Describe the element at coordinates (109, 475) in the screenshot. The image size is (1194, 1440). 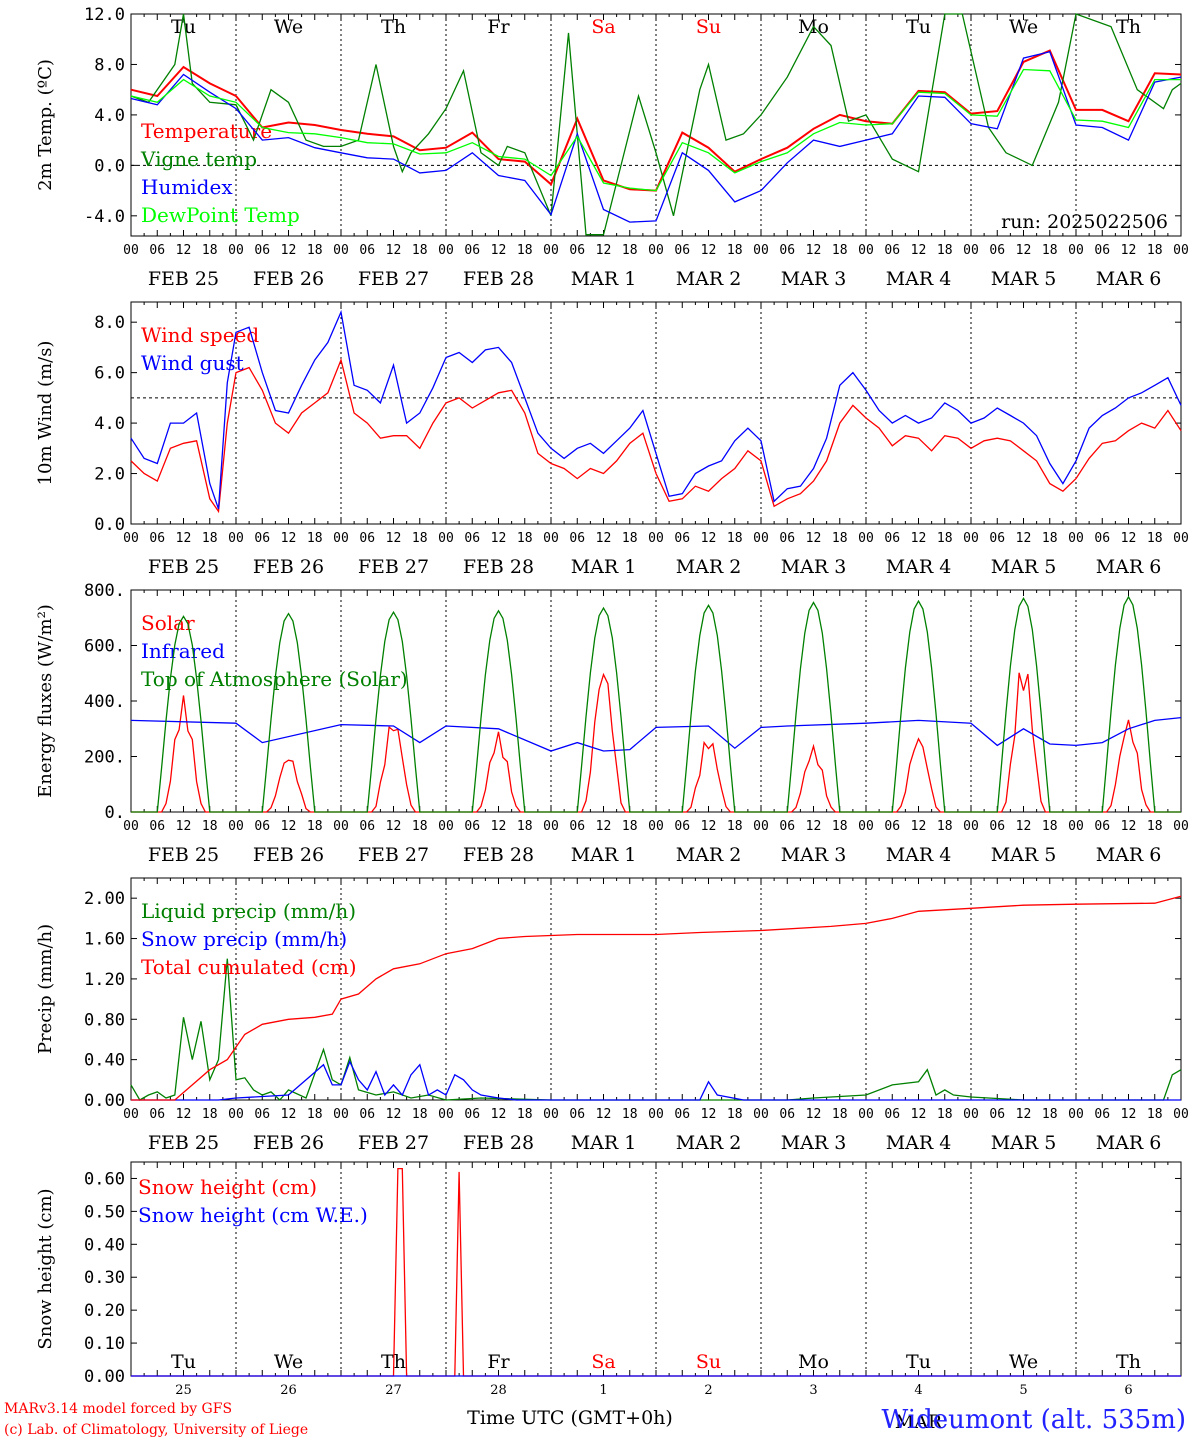
I see `y-tick-label: 2.0` at that location.